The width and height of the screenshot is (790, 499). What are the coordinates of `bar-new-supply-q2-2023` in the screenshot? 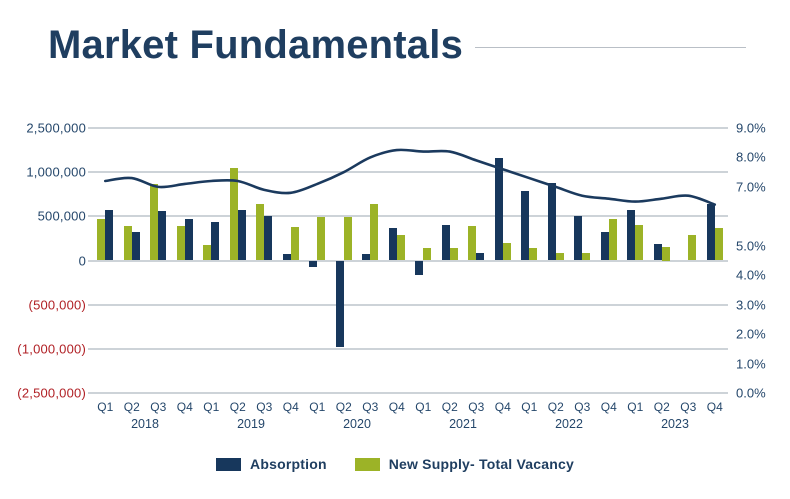 It's located at (665, 254).